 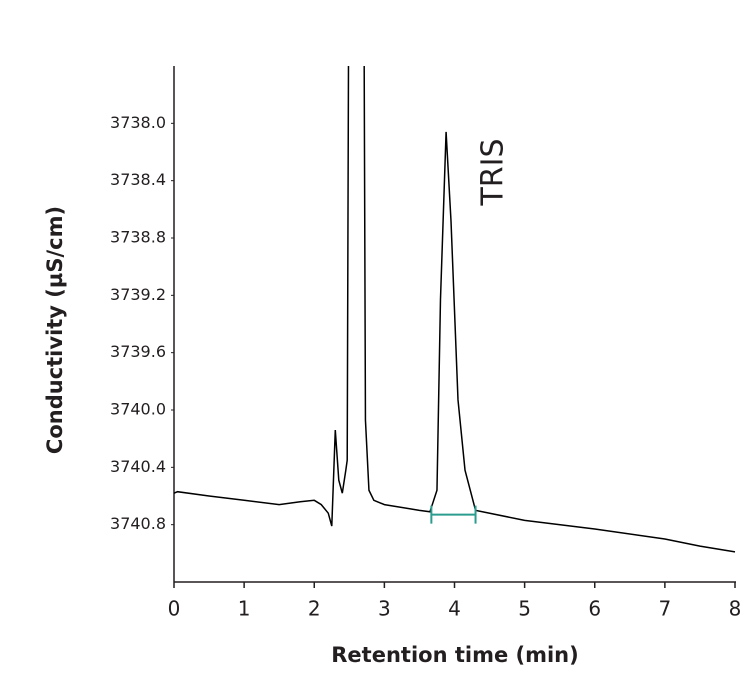 What do you see at coordinates (138, 294) in the screenshot?
I see `y-tick-label: 3739.2` at bounding box center [138, 294].